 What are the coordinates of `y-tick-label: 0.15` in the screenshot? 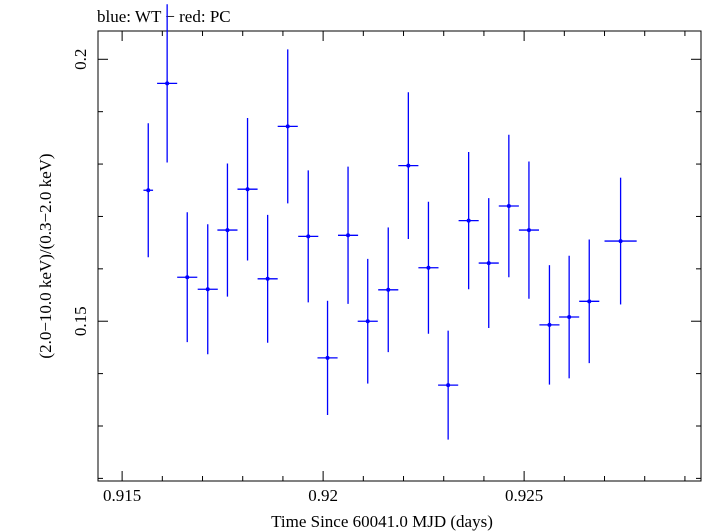 It's located at (80, 321).